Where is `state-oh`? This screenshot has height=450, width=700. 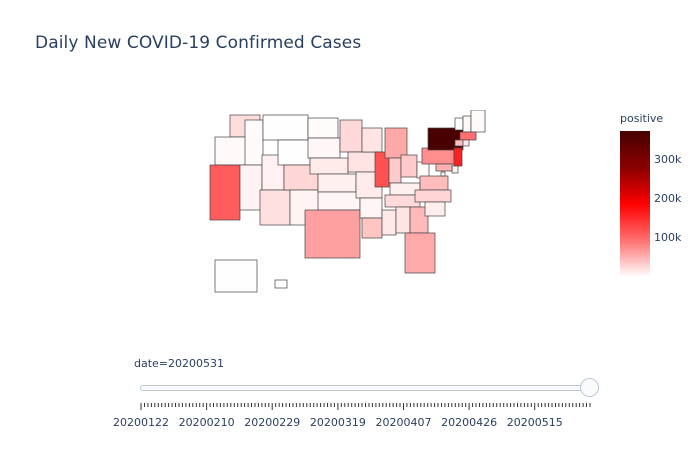
state-oh is located at coordinates (409, 166).